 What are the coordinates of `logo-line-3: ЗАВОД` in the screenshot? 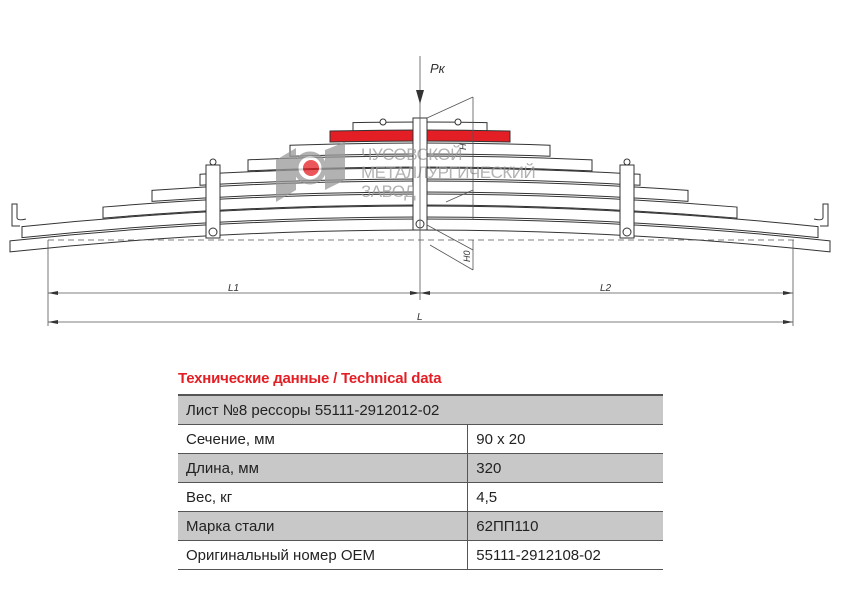 It's located at (388, 191).